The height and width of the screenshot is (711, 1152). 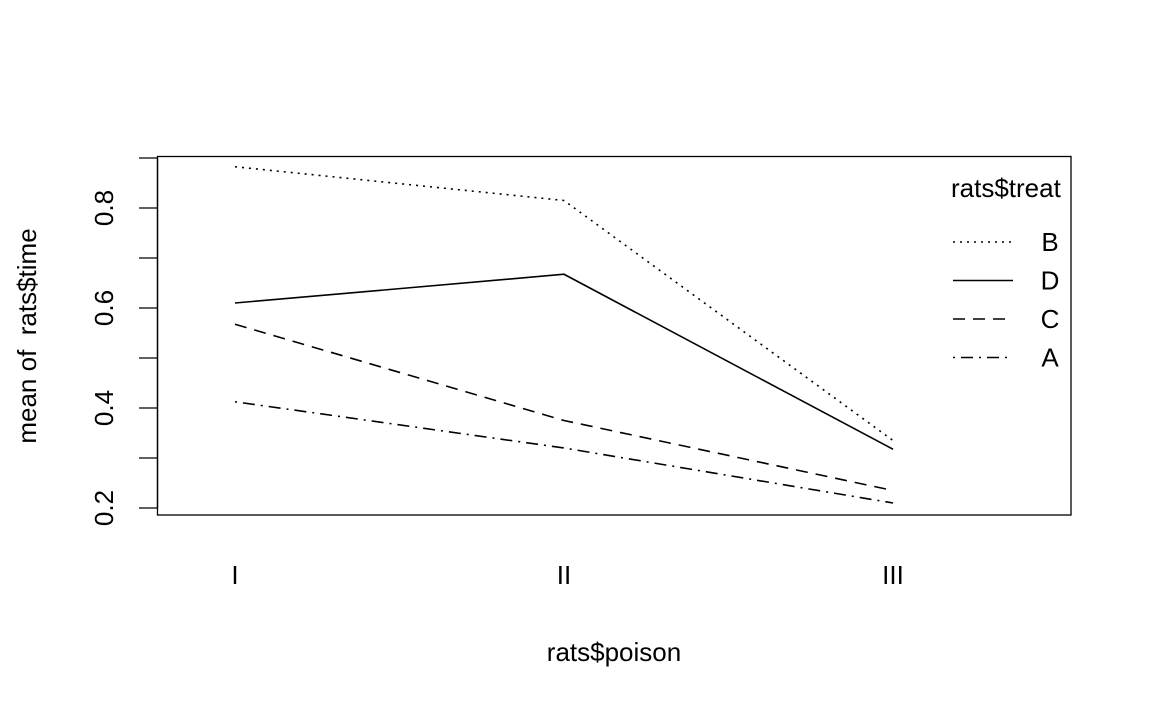 I want to click on x-axis: I II III, so click(x=567, y=575).